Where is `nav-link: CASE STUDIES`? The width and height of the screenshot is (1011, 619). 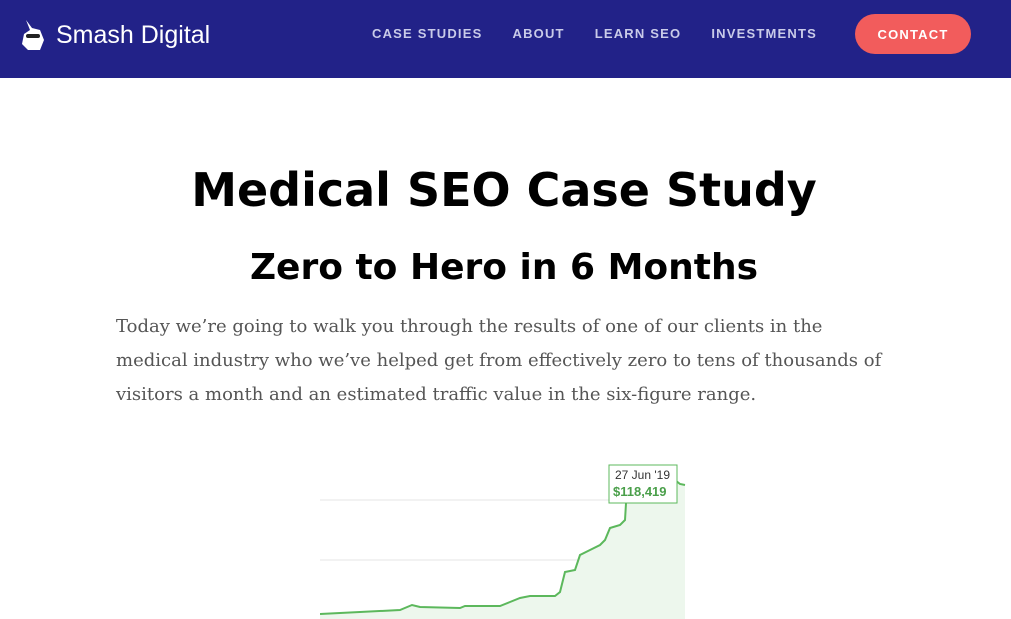
nav-link: CASE STUDIES is located at coordinates (427, 33).